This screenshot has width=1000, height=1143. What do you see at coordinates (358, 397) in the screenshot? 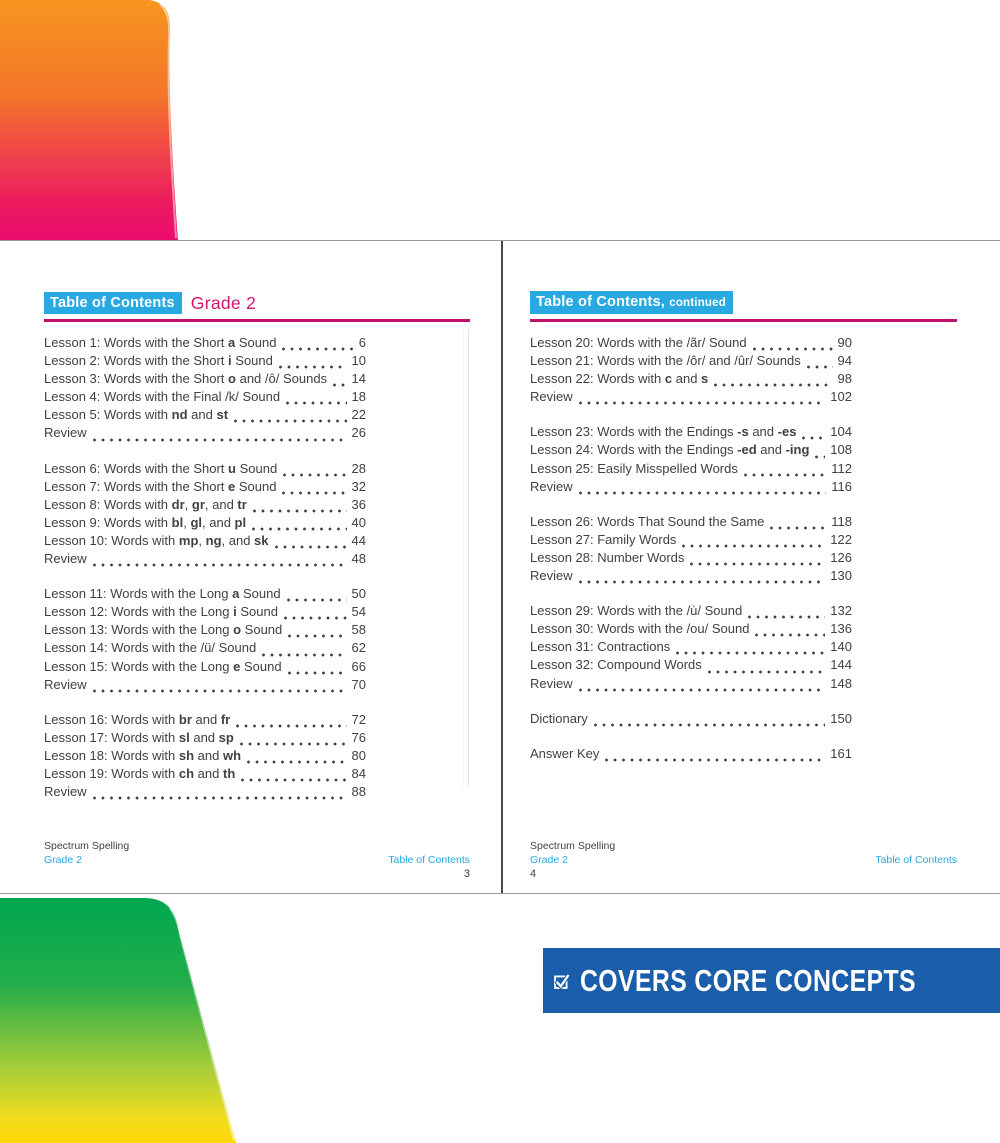
I see `toc-row-page: 18` at bounding box center [358, 397].